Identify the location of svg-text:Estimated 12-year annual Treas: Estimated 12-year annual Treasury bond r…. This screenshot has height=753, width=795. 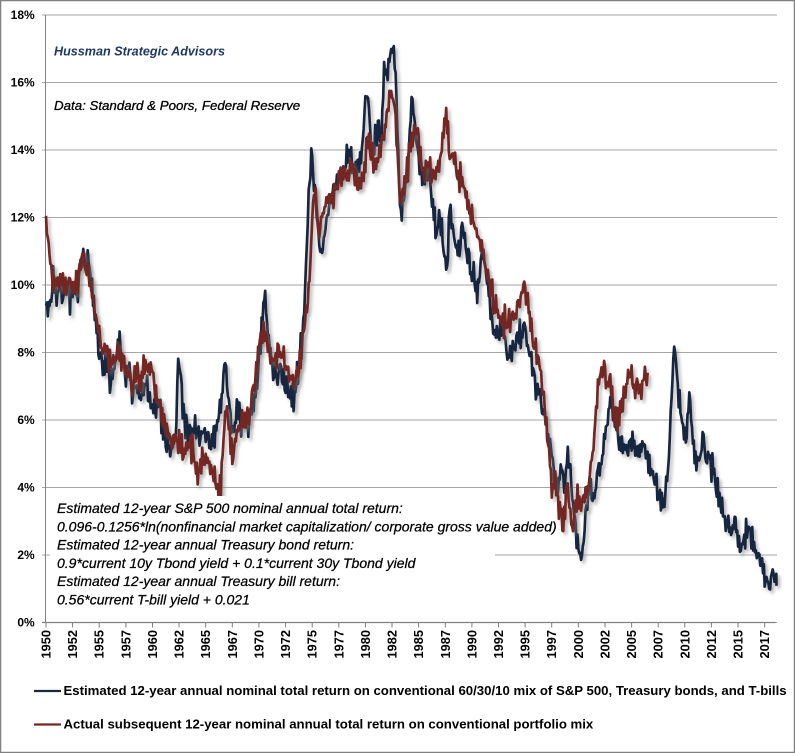
(205, 545).